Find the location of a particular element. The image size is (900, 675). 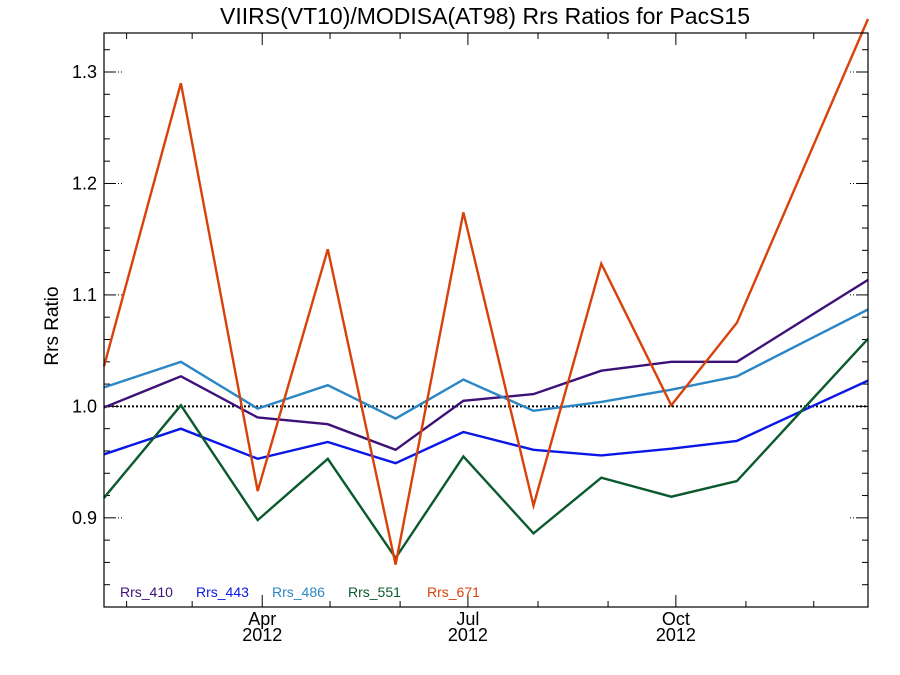

y-tick-label: 0.9 is located at coordinates (84, 518).